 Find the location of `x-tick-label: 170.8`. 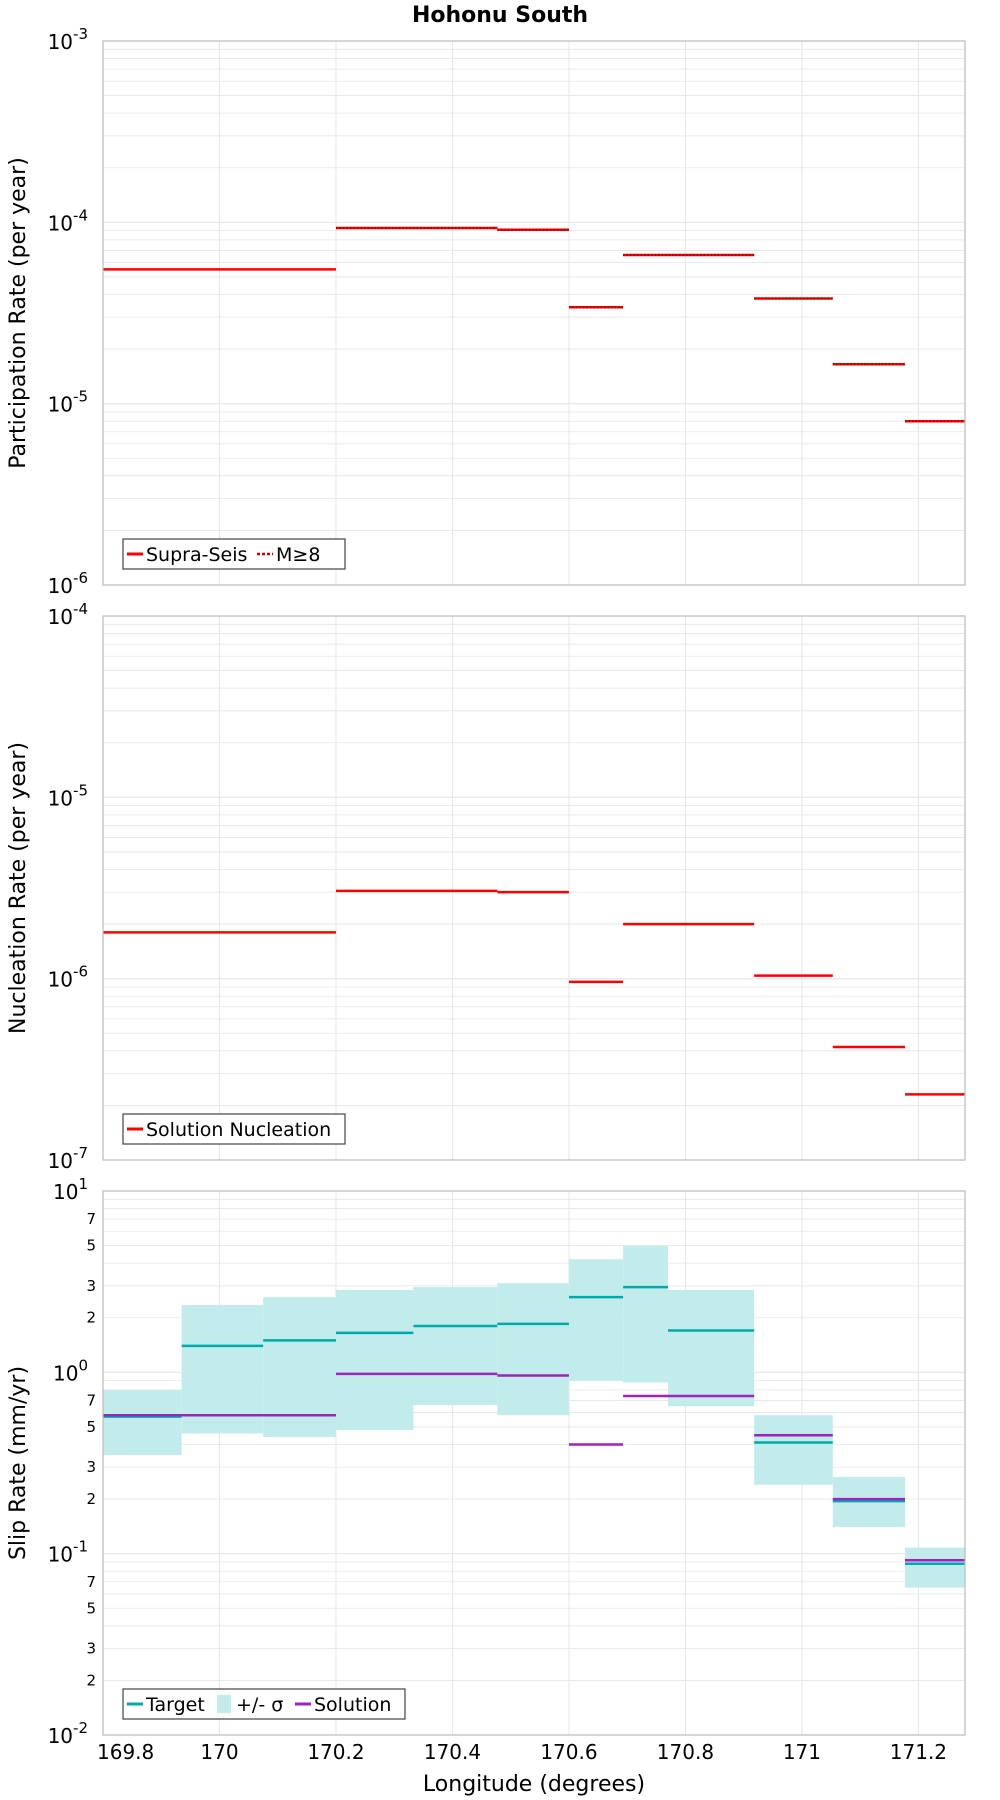

x-tick-label: 170.8 is located at coordinates (685, 1752).